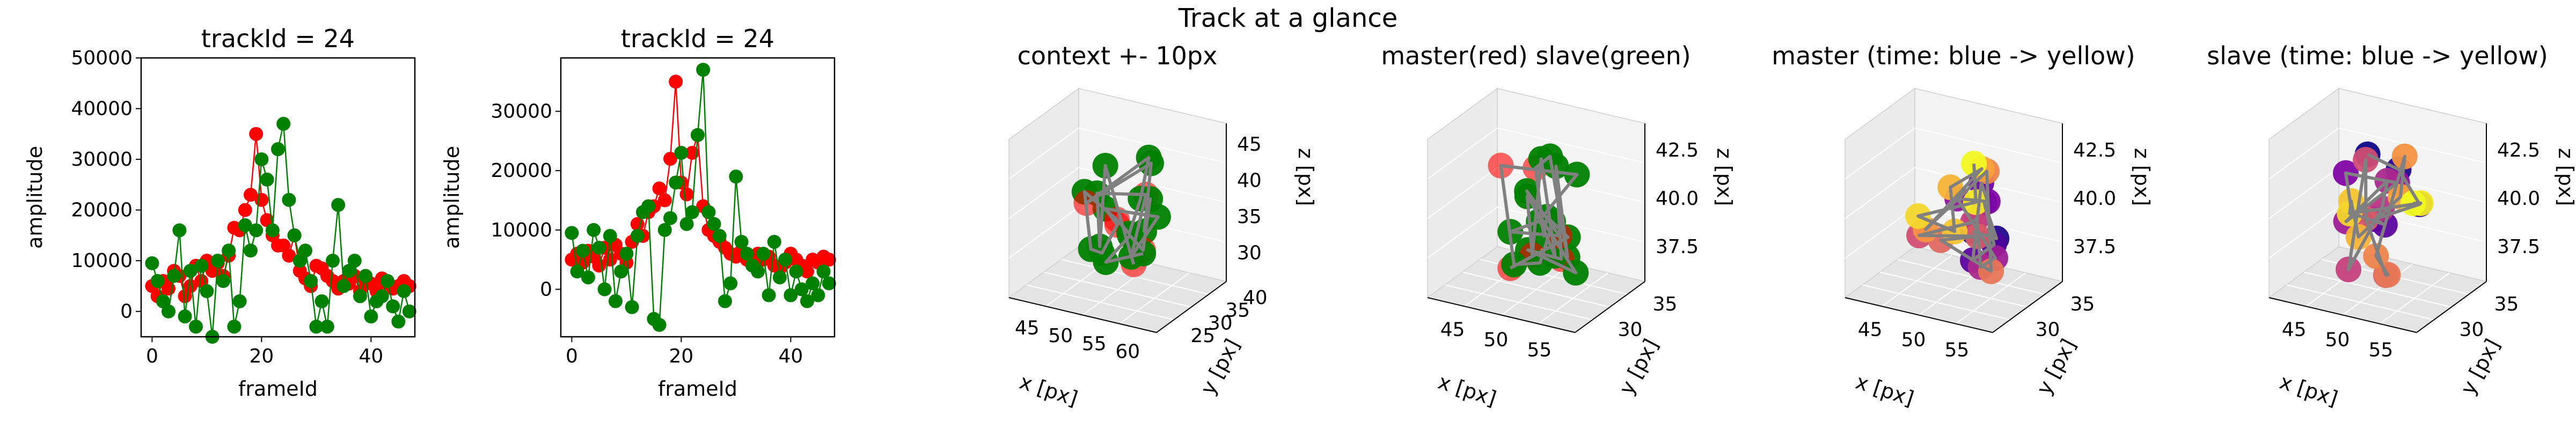 The width and height of the screenshot is (2576, 429). I want to click on x-axis-line, so click(1501, 315).